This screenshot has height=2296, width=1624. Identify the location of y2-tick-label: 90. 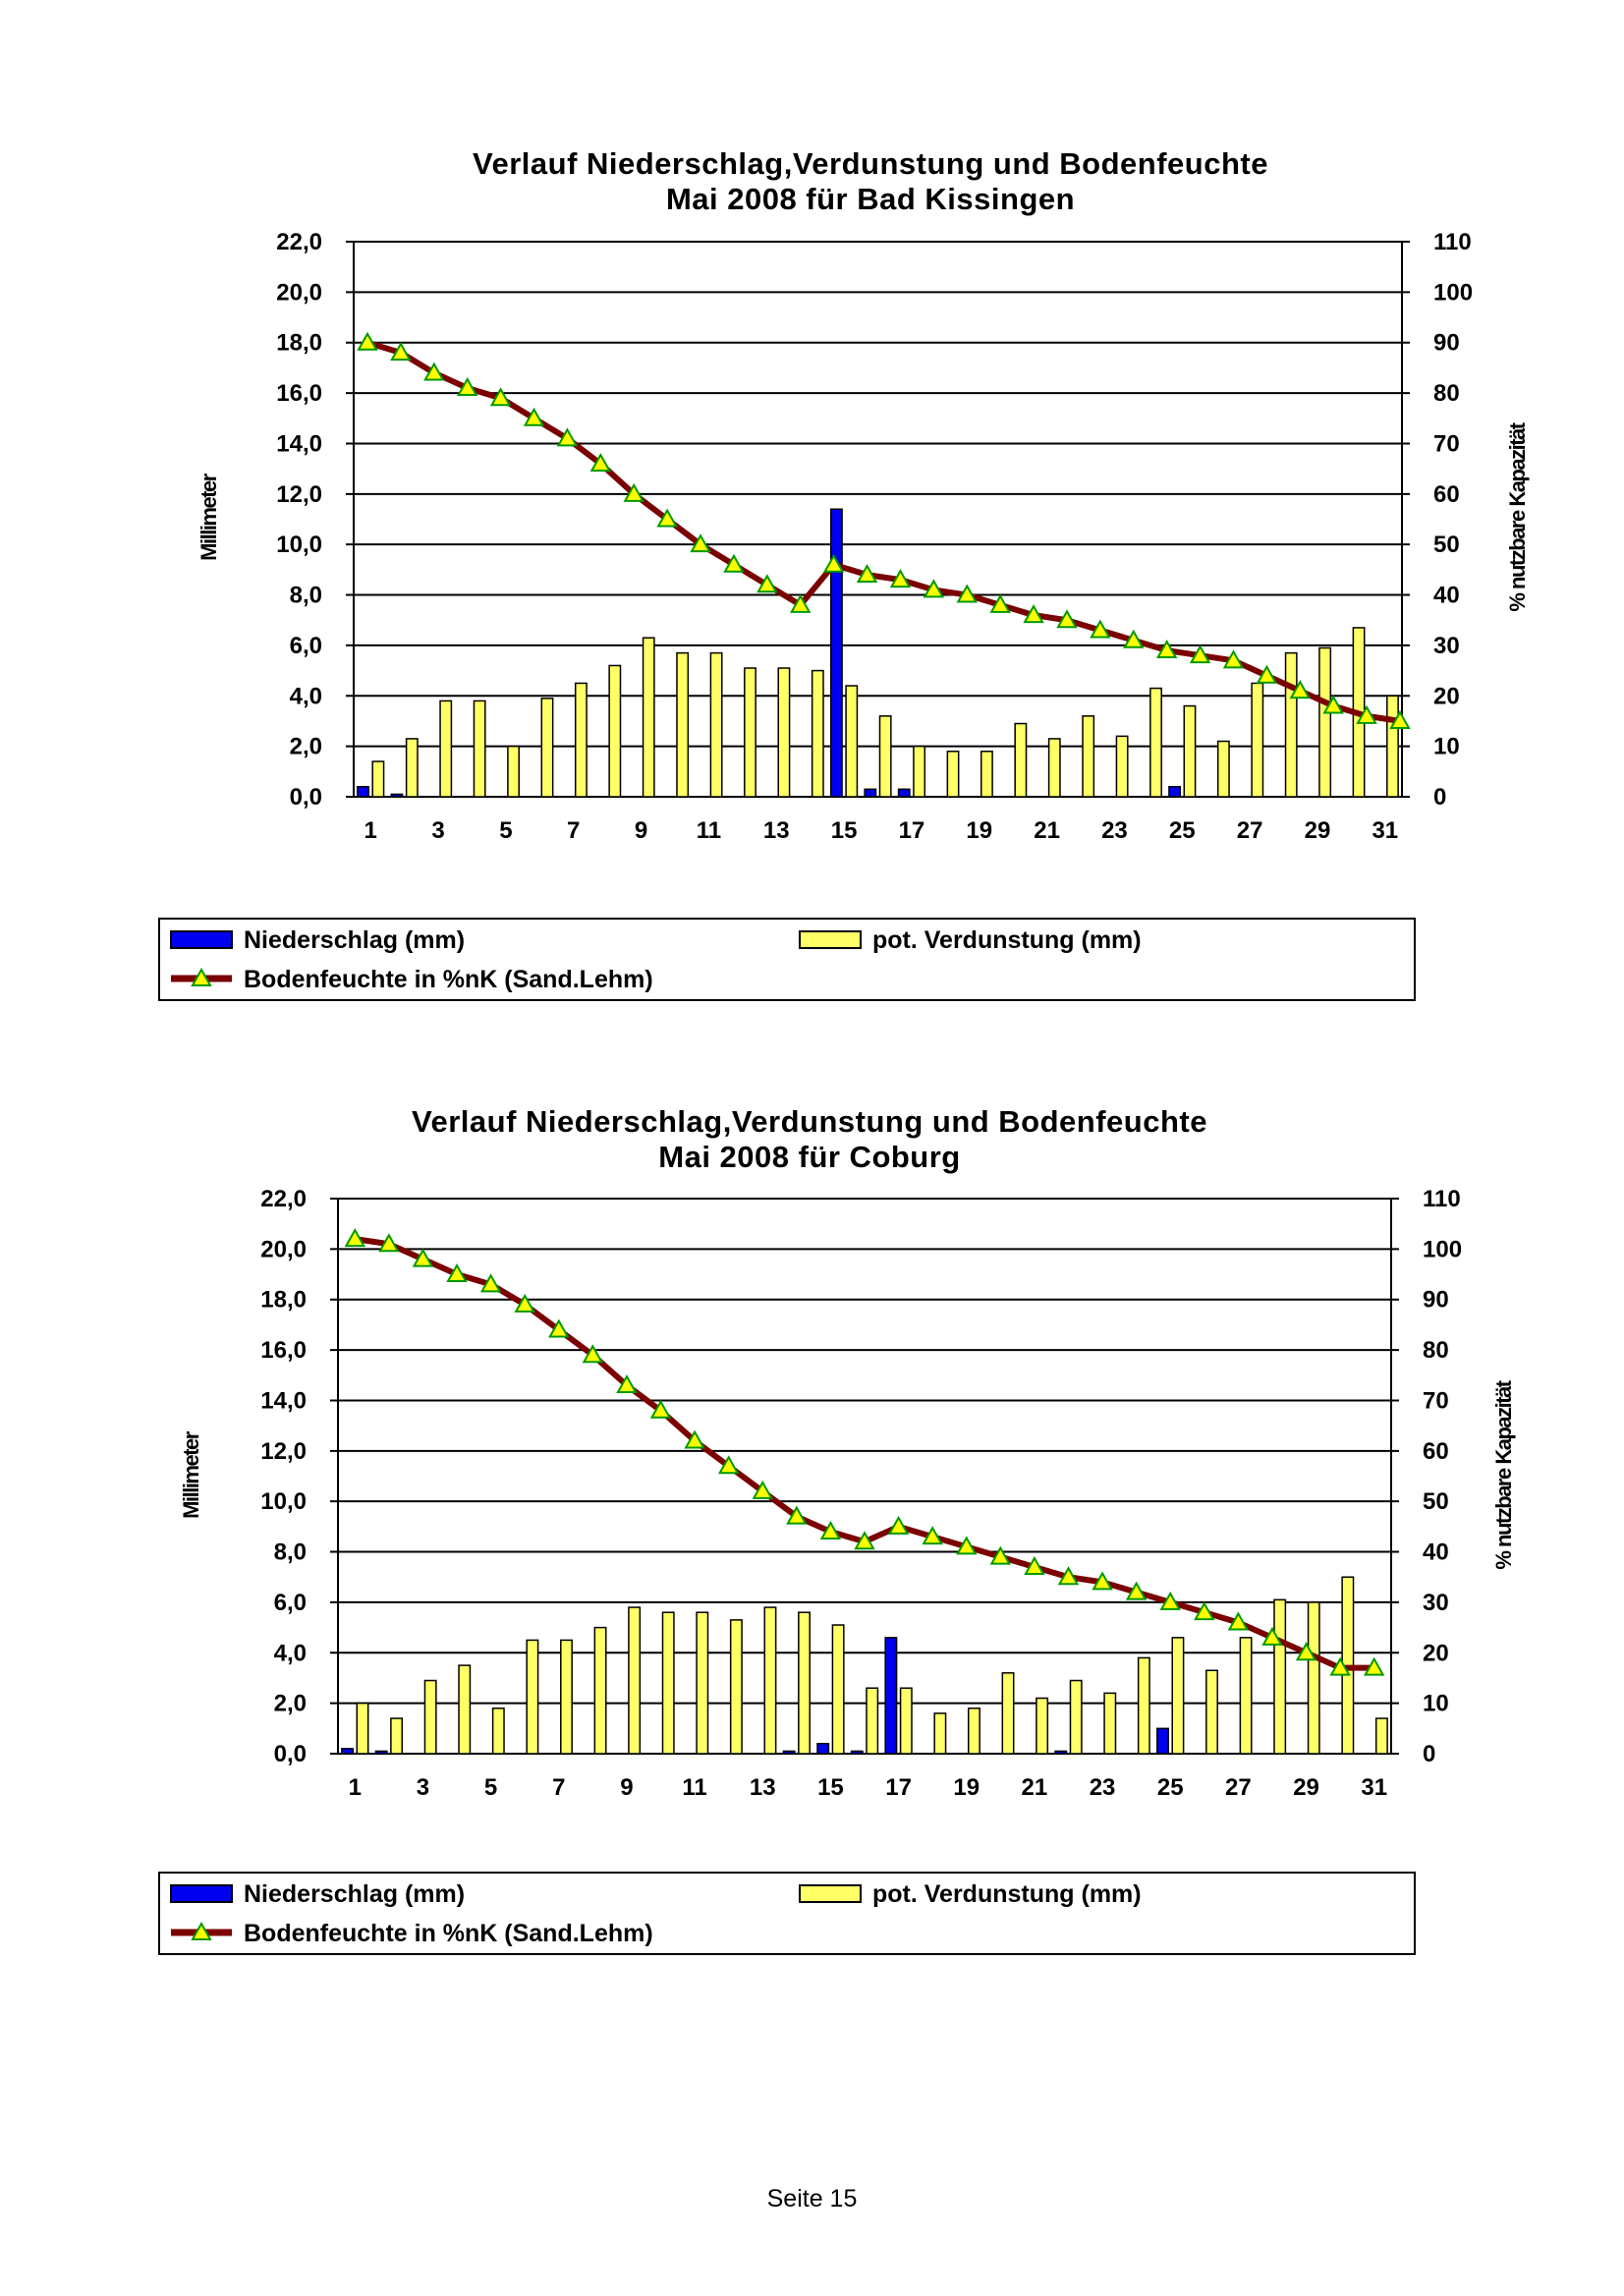
(1436, 1300).